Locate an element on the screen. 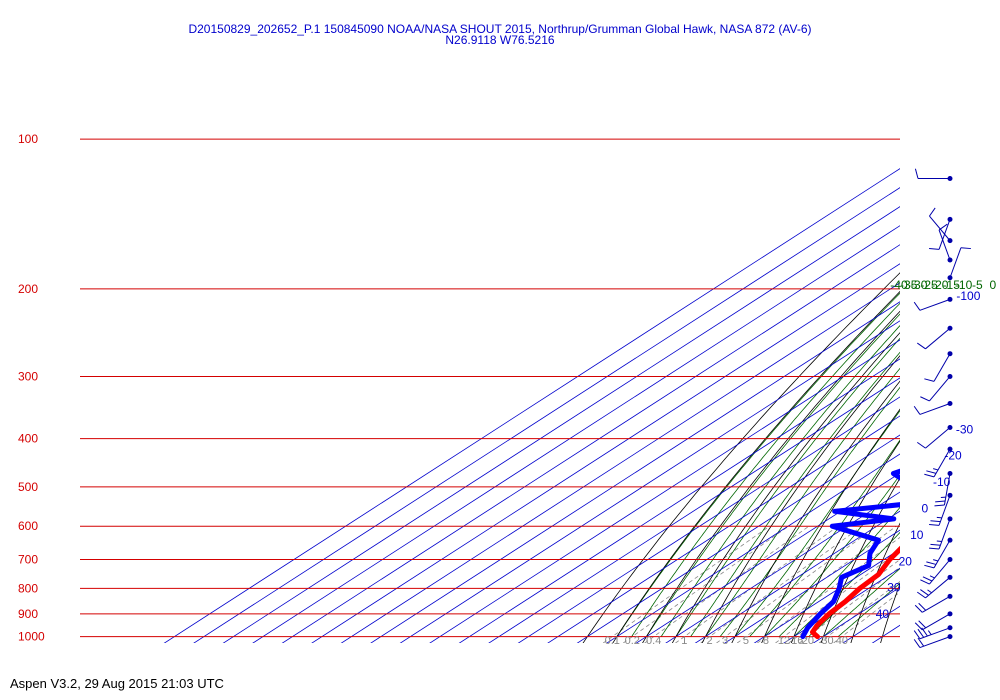 This screenshot has width=1000, height=700. pressure-tick-label: 200 is located at coordinates (28, 289).